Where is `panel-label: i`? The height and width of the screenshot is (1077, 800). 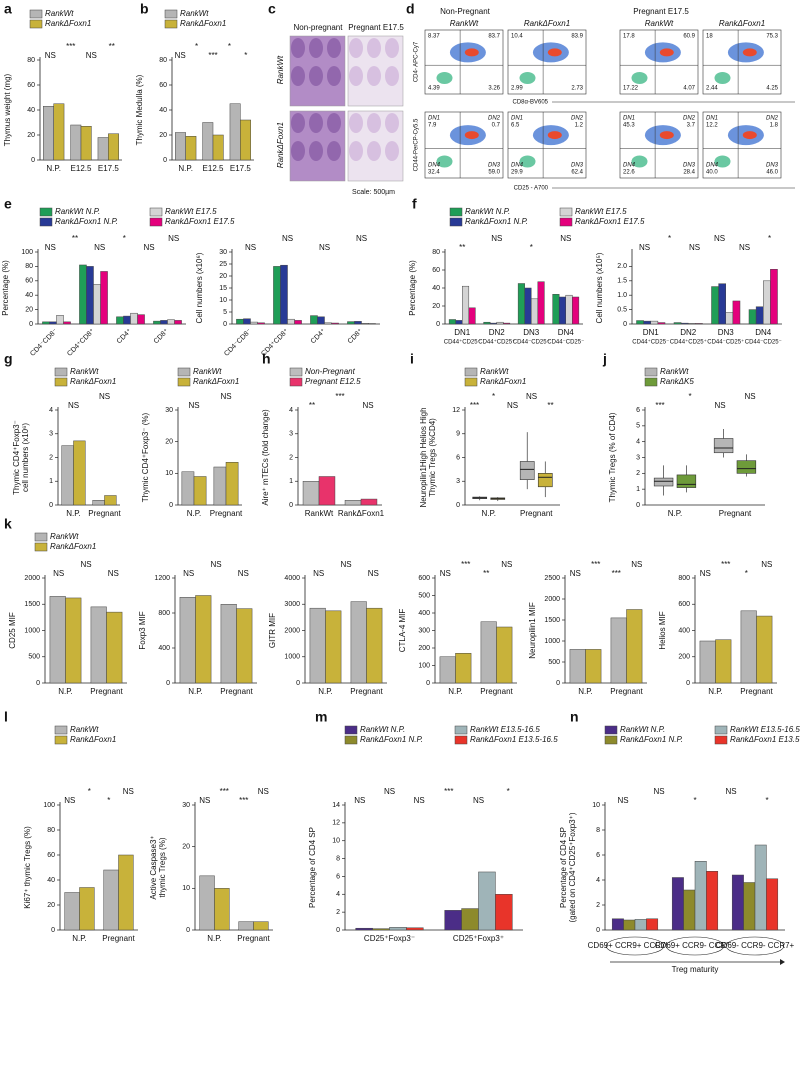 panel-label: i is located at coordinates (412, 359).